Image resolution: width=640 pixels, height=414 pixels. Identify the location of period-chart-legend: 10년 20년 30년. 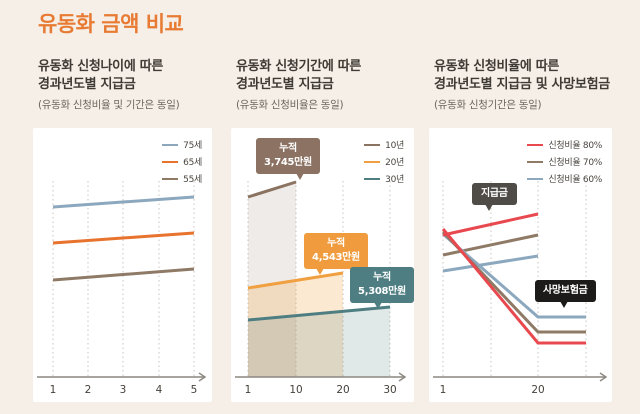
(384, 161).